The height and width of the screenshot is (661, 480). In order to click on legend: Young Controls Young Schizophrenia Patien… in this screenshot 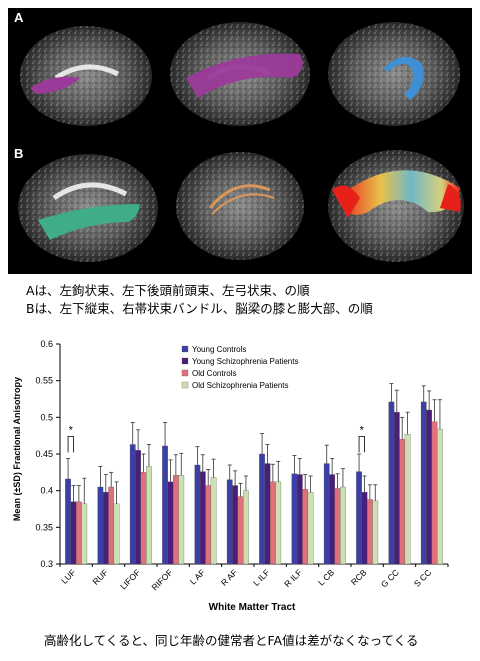, I will do `click(239, 367)`.